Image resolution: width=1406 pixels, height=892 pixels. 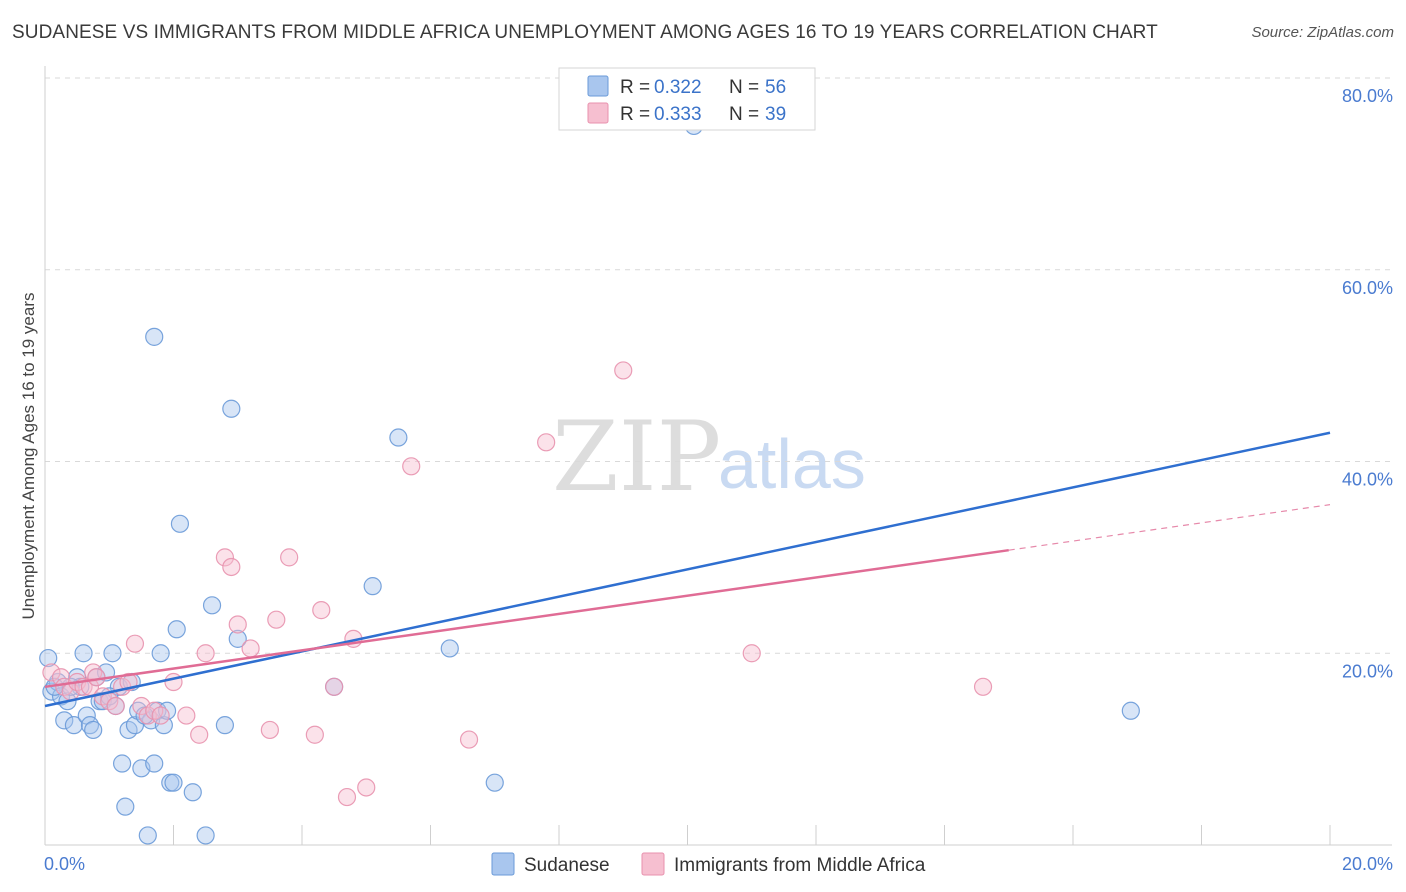 I want to click on correlation-legend: R = 0.322 N = 56 R = 0.333 N = 39, so click(x=687, y=99).